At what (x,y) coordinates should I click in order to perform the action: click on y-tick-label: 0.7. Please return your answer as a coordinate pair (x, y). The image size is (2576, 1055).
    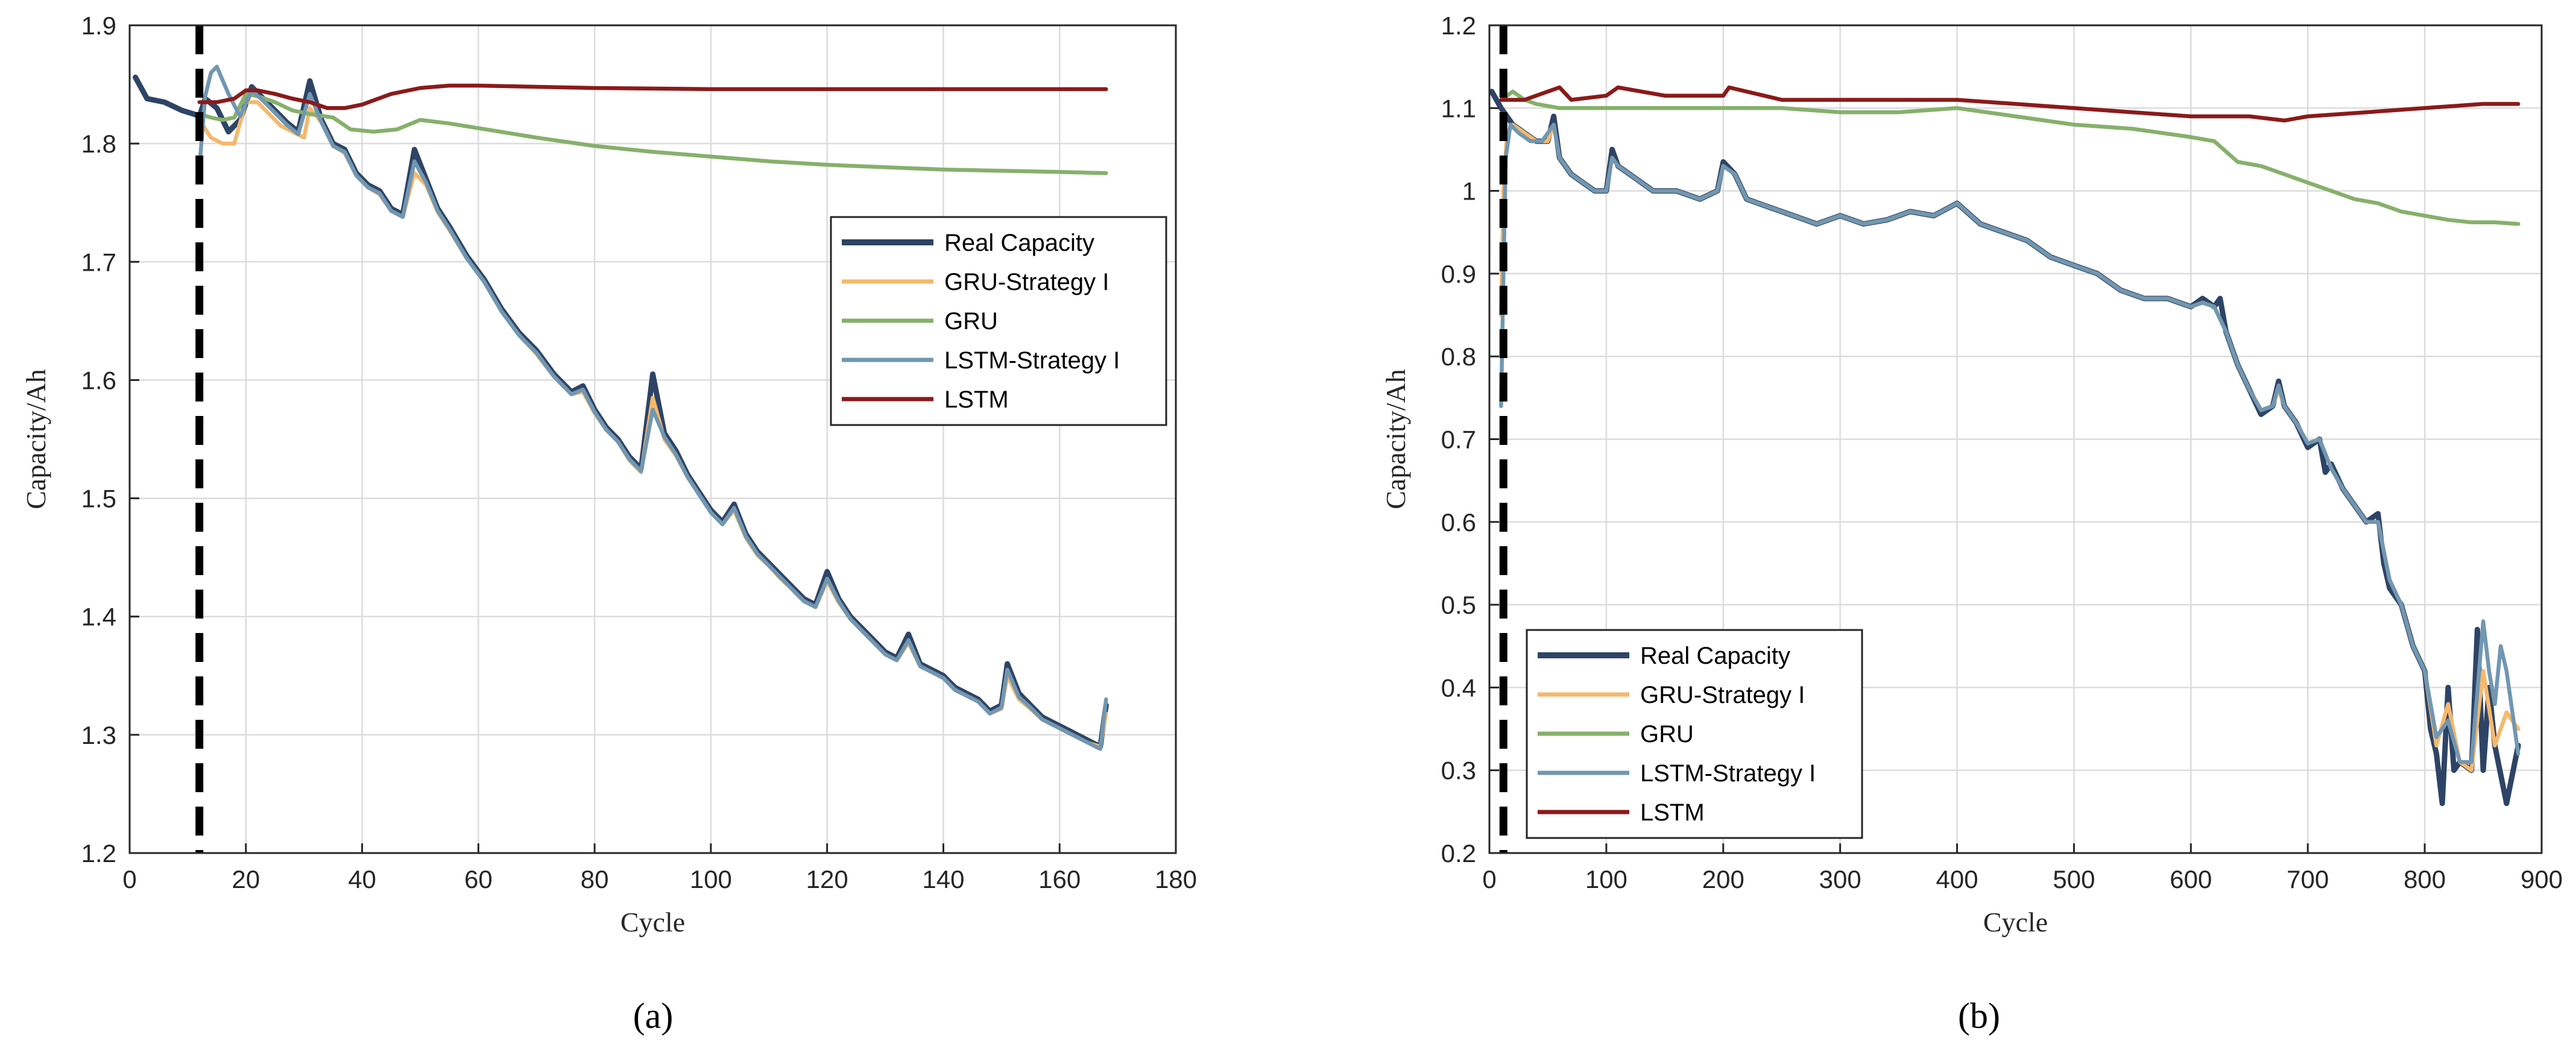
    Looking at the image, I should click on (1458, 440).